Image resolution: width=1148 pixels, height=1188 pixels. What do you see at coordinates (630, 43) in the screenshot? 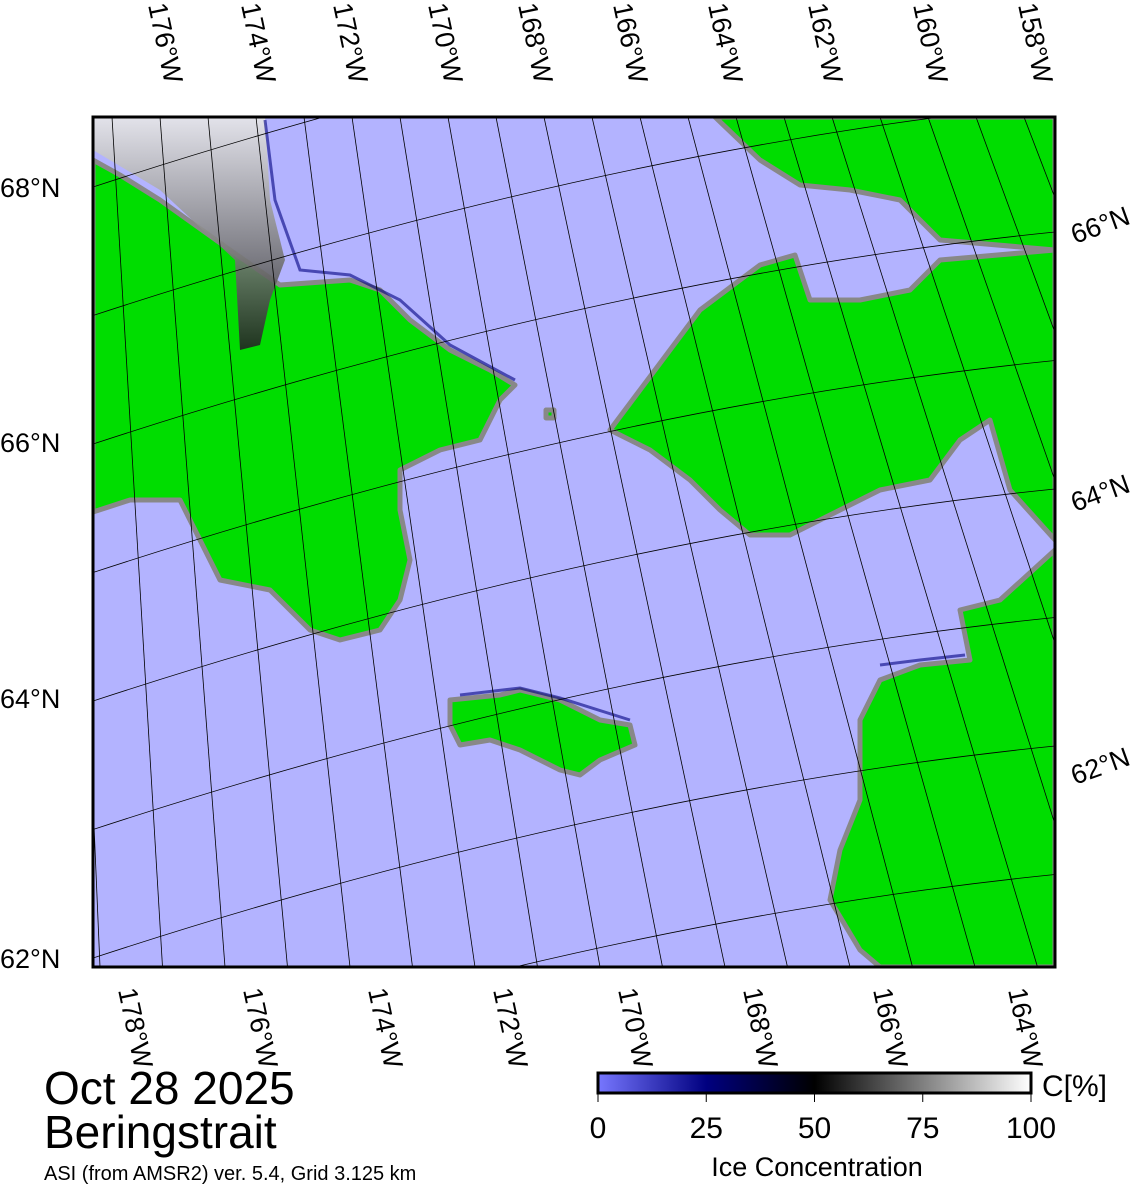
I see `top-lon-label: 166°W` at bounding box center [630, 43].